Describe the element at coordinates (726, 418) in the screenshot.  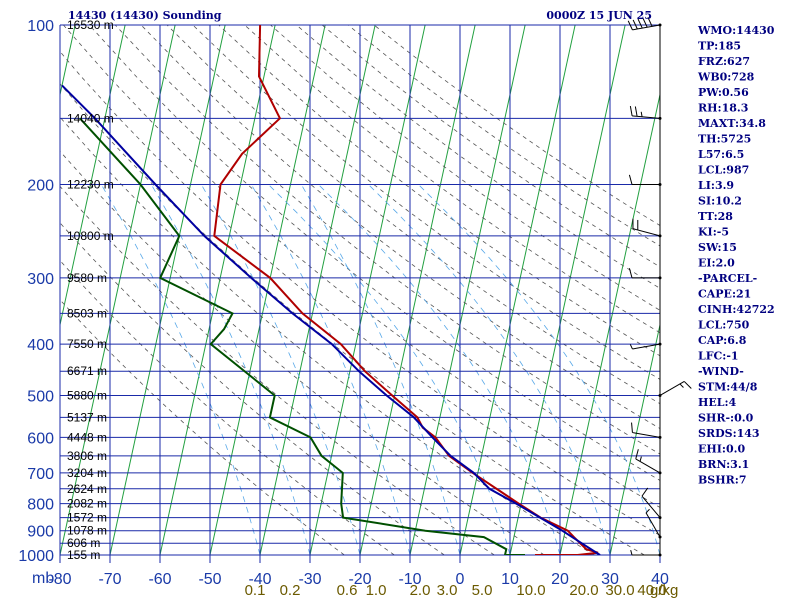
I see `index-entry: SHR-:0.0` at that location.